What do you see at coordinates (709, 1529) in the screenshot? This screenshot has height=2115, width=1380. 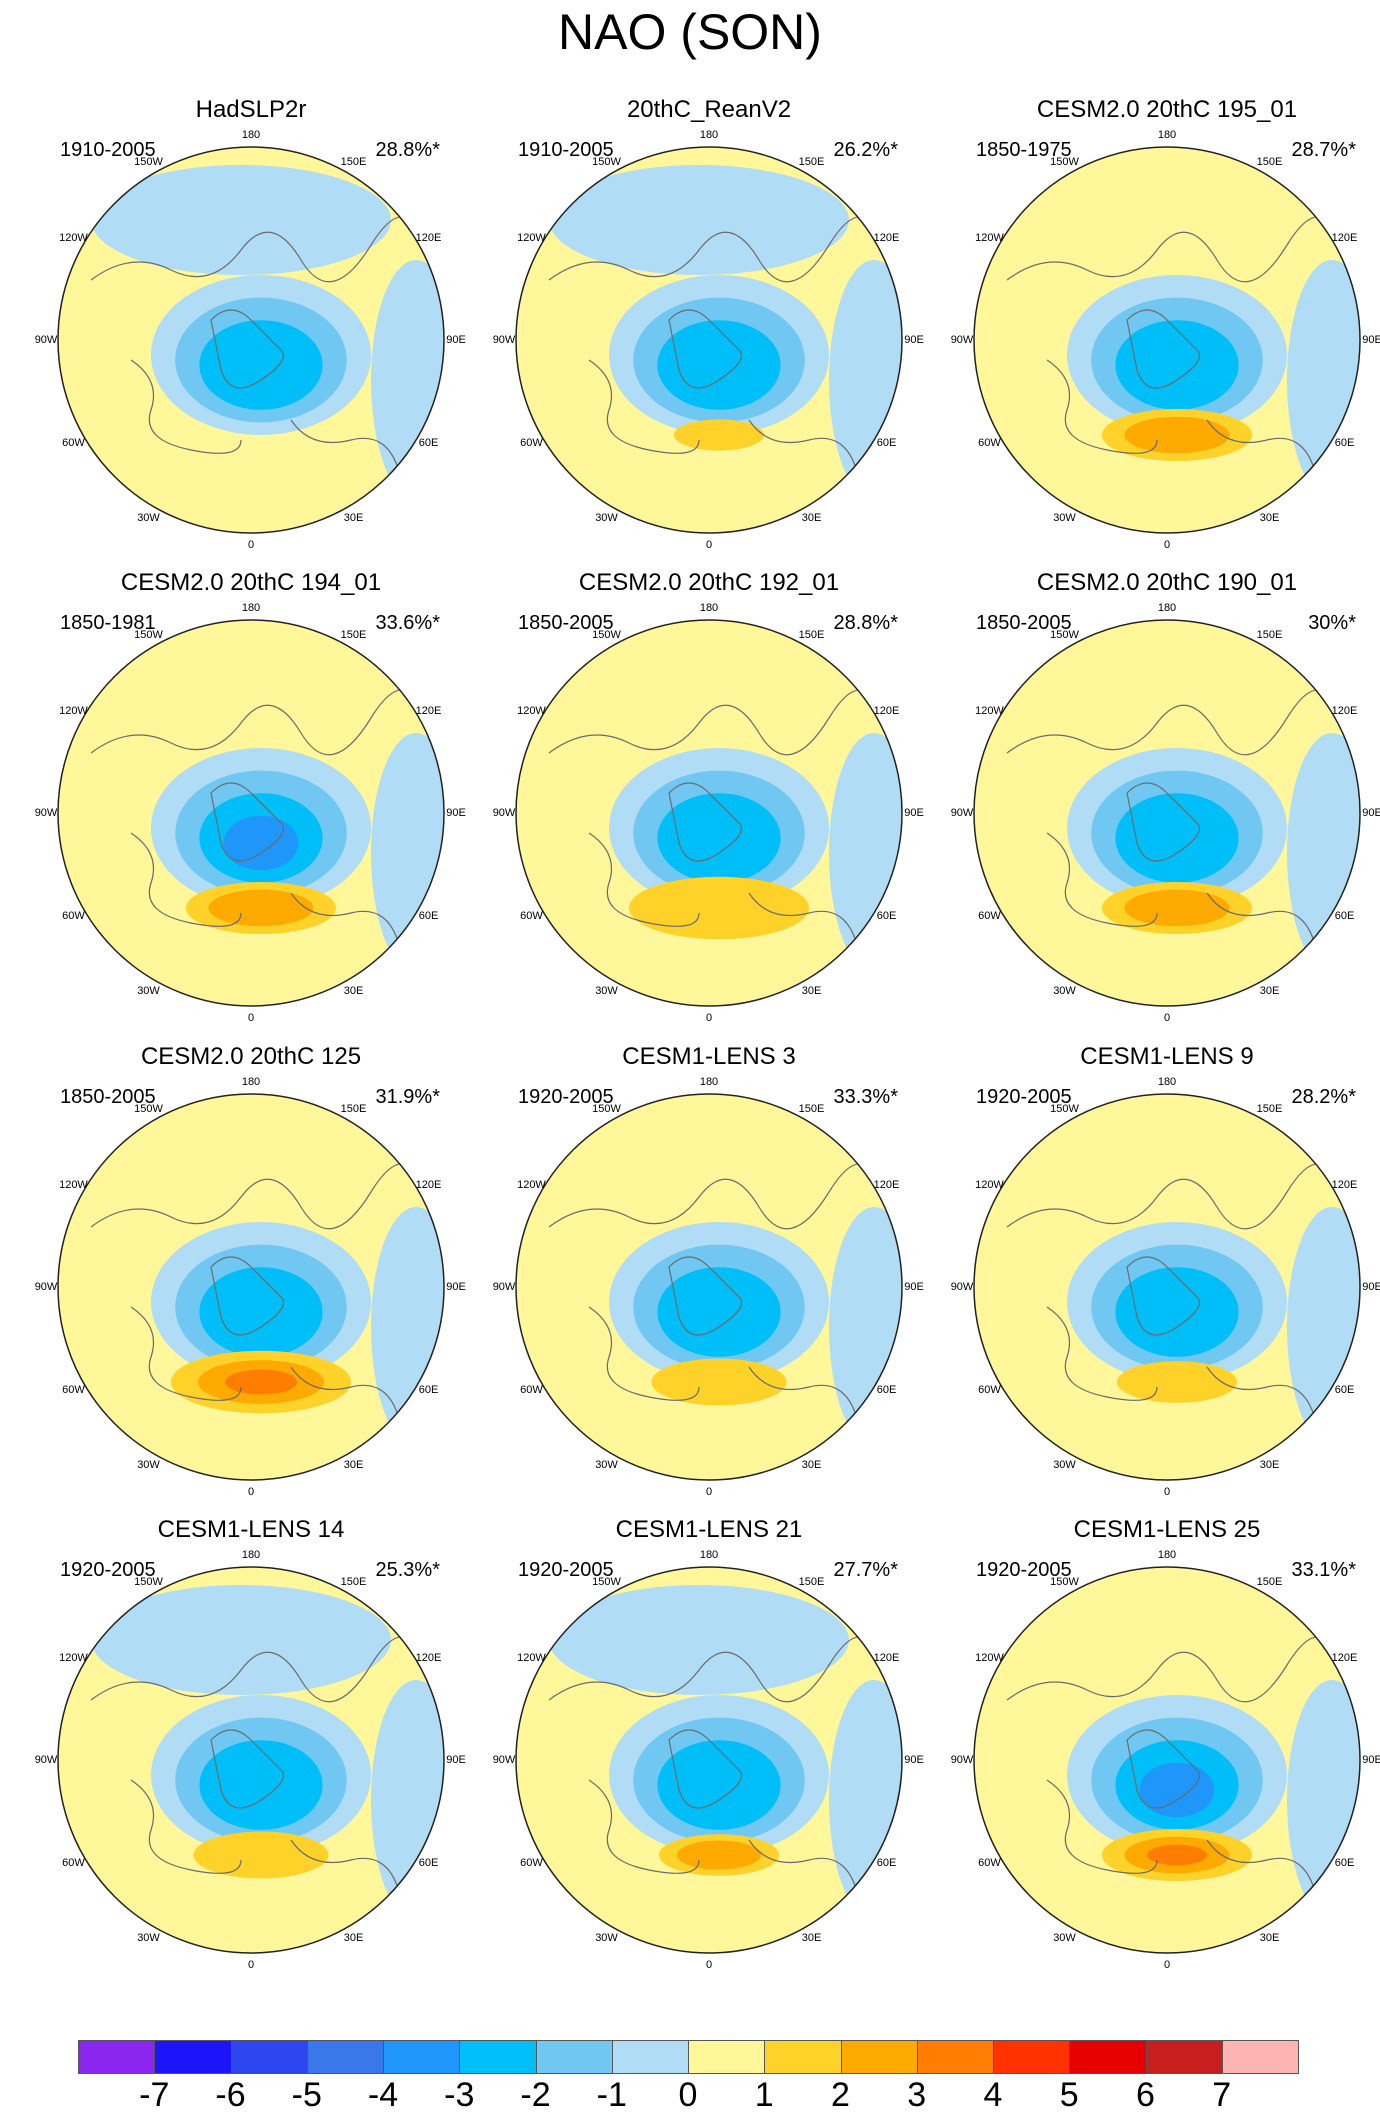 I see `panel-title: CESM1-LENS 21` at bounding box center [709, 1529].